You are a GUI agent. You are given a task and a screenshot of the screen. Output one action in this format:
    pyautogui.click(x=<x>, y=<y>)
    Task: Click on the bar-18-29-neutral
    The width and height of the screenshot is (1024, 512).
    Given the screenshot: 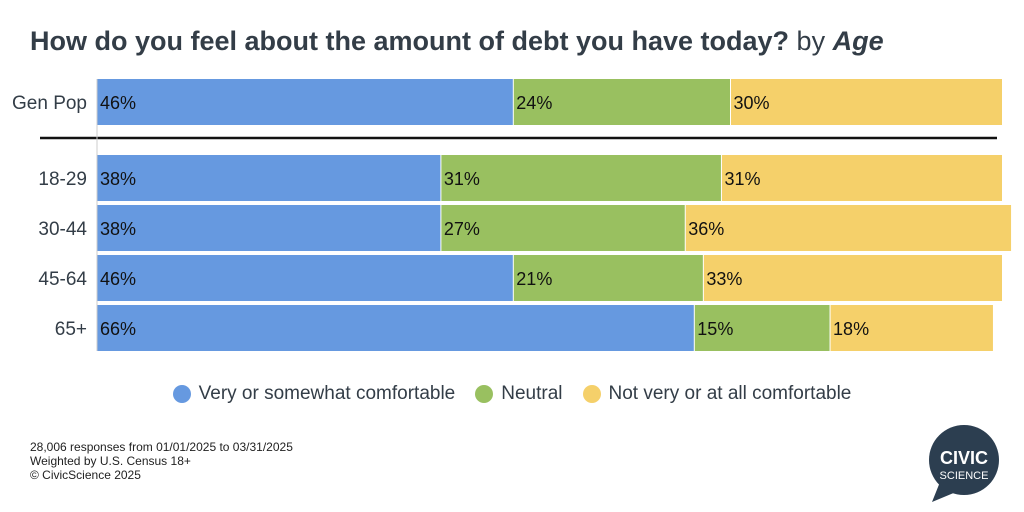 What is the action you would take?
    pyautogui.click(x=581, y=178)
    